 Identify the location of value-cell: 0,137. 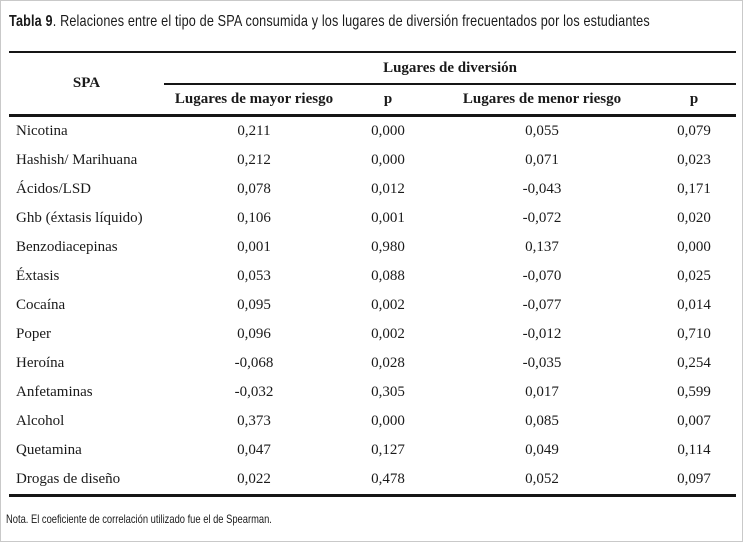
(542, 247).